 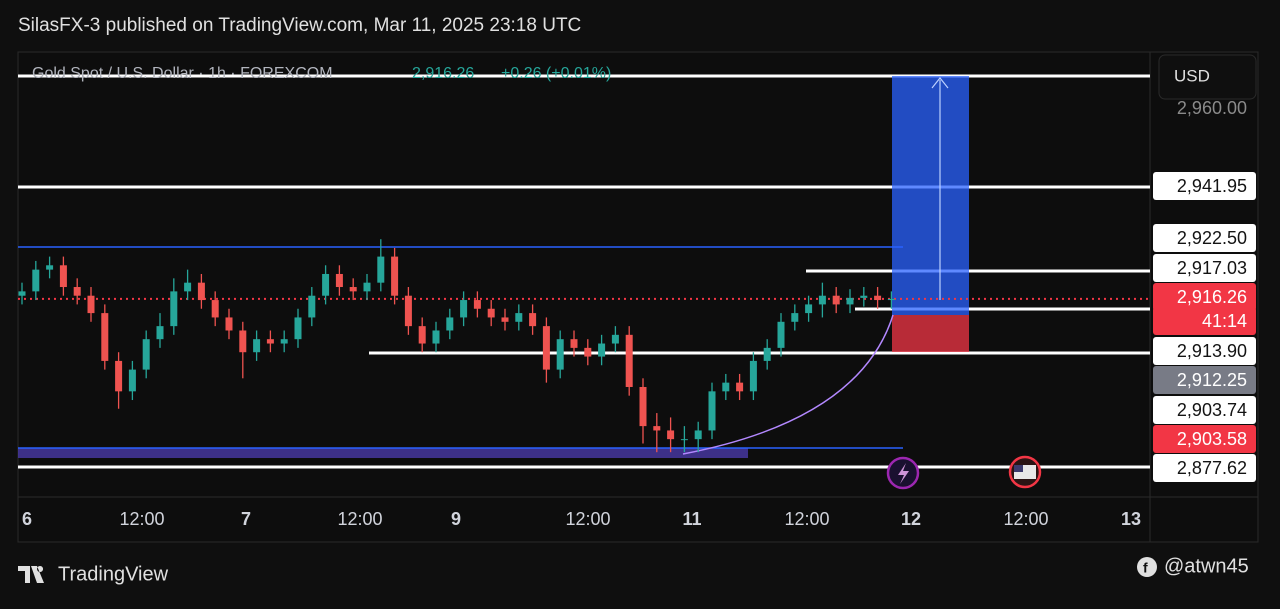 I want to click on x-tick-label: 12, so click(x=911, y=519).